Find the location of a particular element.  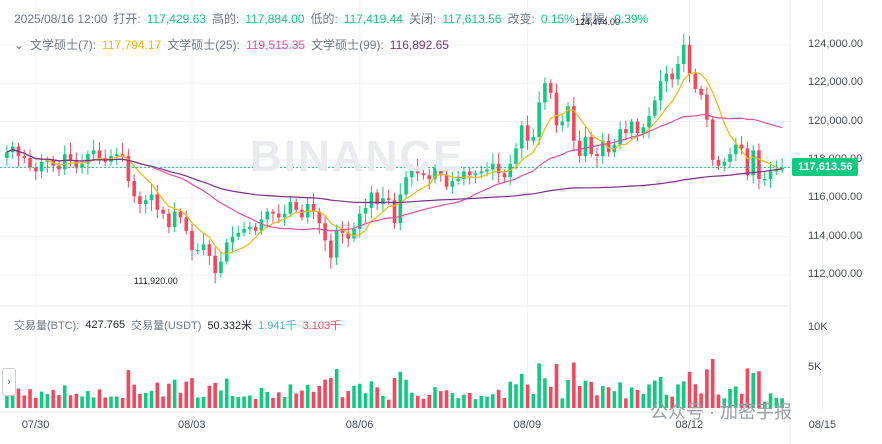

volume-usdt-label: 交易量(USDT) is located at coordinates (166, 326).